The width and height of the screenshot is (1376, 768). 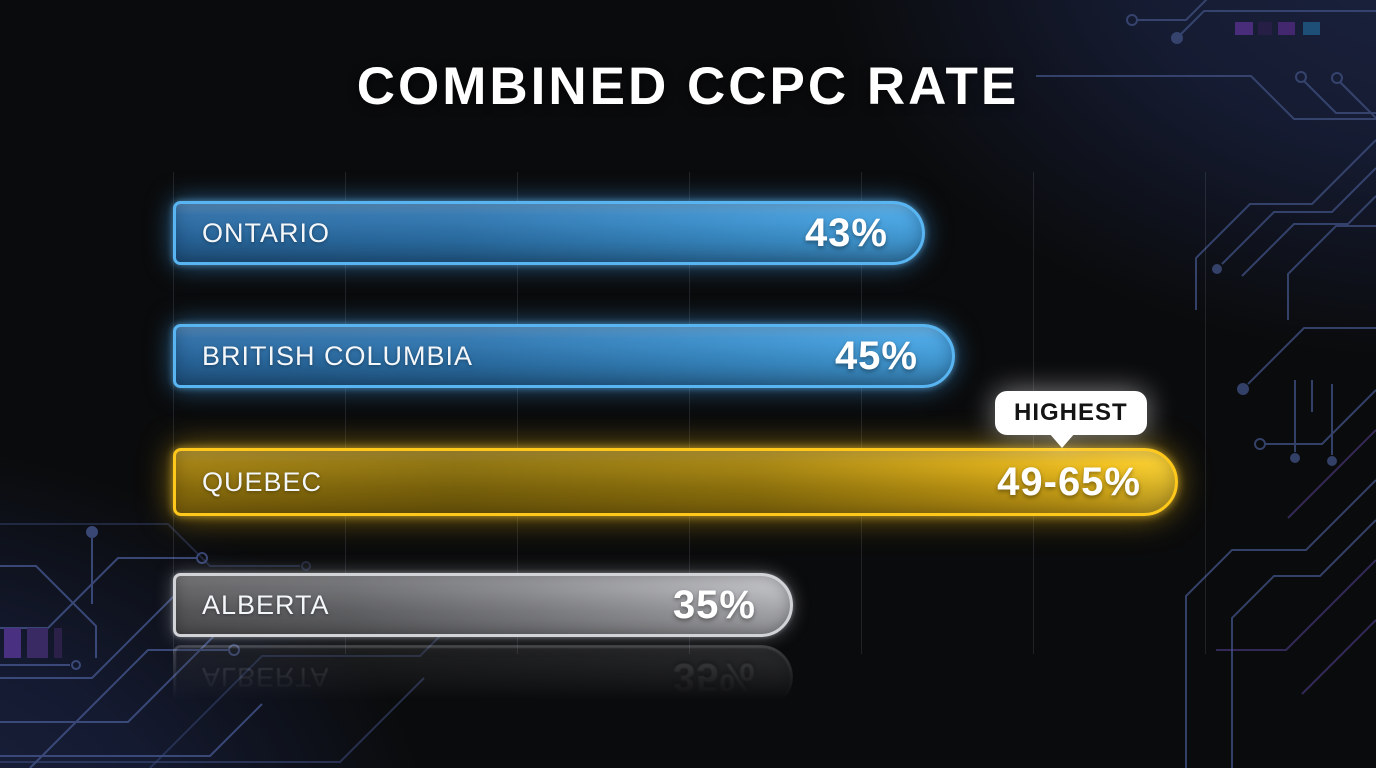 What do you see at coordinates (338, 355) in the screenshot?
I see `bar-label: BRITISH COLUMBIA` at bounding box center [338, 355].